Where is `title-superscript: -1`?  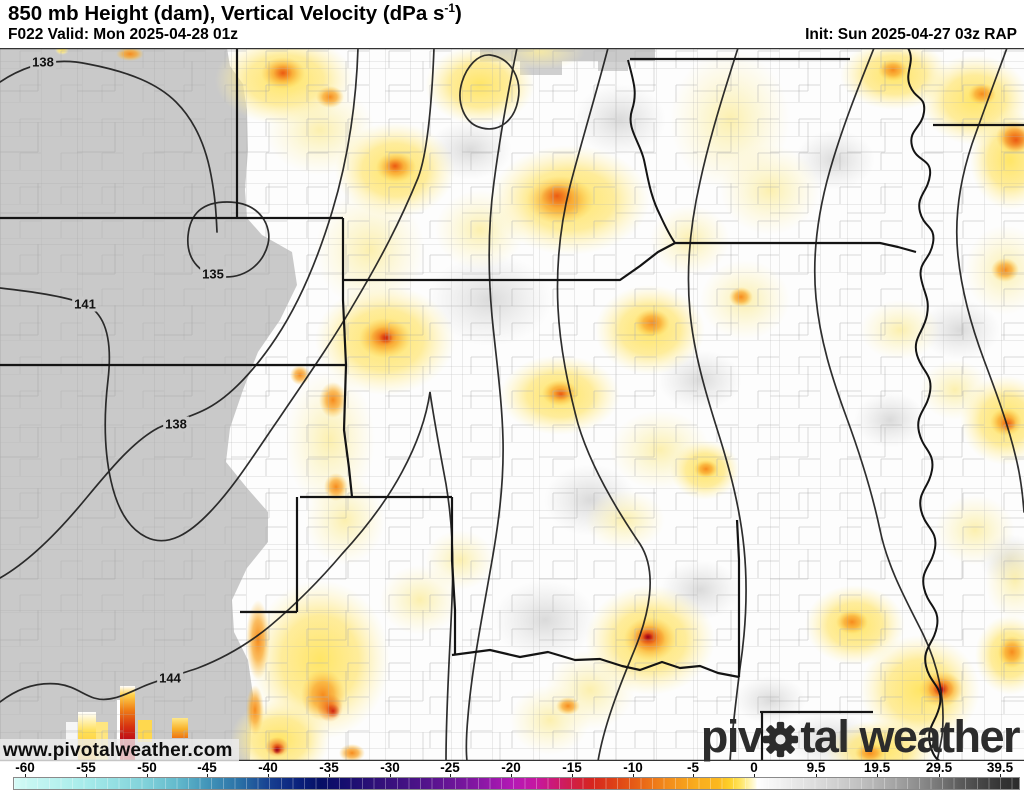
title-superscript: -1 is located at coordinates (450, 8).